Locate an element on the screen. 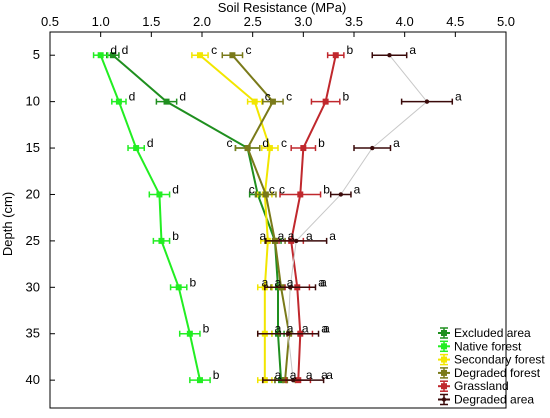  y-tick-label: 10 is located at coordinates (33, 101).